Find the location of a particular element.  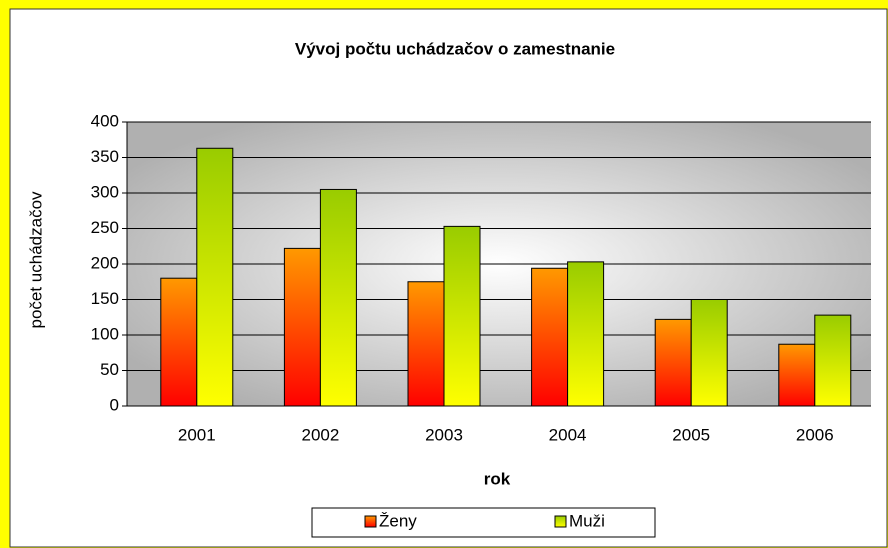

x-tick-label: 2004 is located at coordinates (568, 434).